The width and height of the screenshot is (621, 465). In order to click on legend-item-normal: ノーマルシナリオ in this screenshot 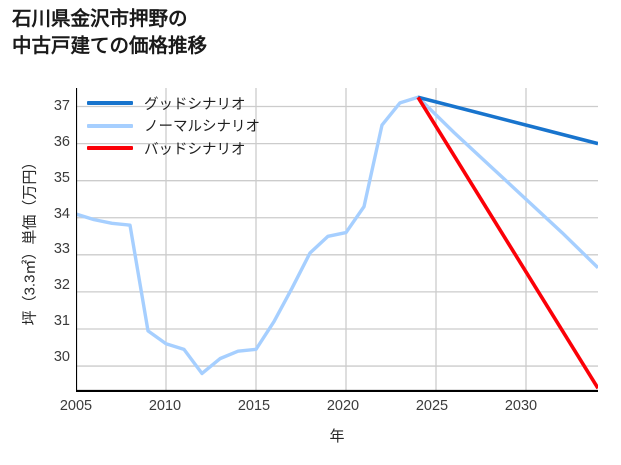, I will do `click(197, 126)`.